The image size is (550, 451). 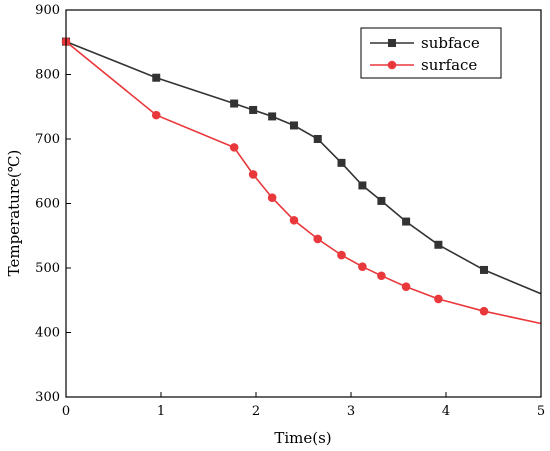 What do you see at coordinates (446, 411) in the screenshot?
I see `x-tick-label: 4` at bounding box center [446, 411].